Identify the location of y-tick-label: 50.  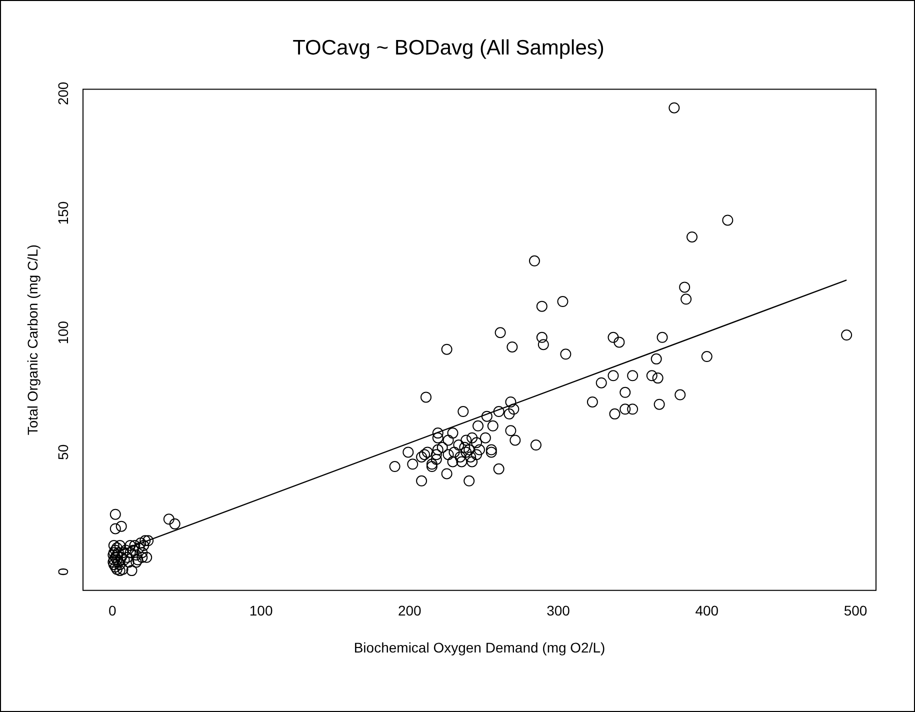
(62, 452).